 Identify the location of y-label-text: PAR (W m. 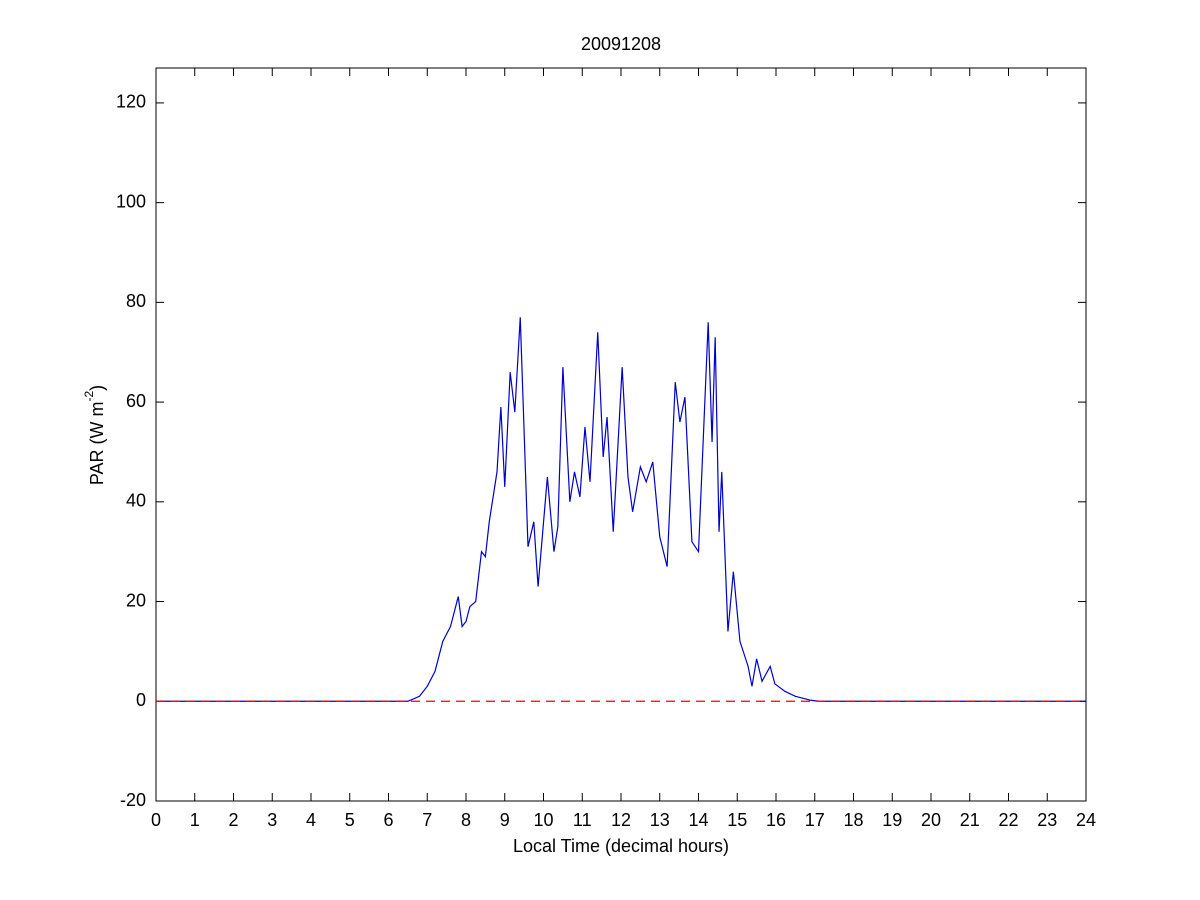
(97, 444).